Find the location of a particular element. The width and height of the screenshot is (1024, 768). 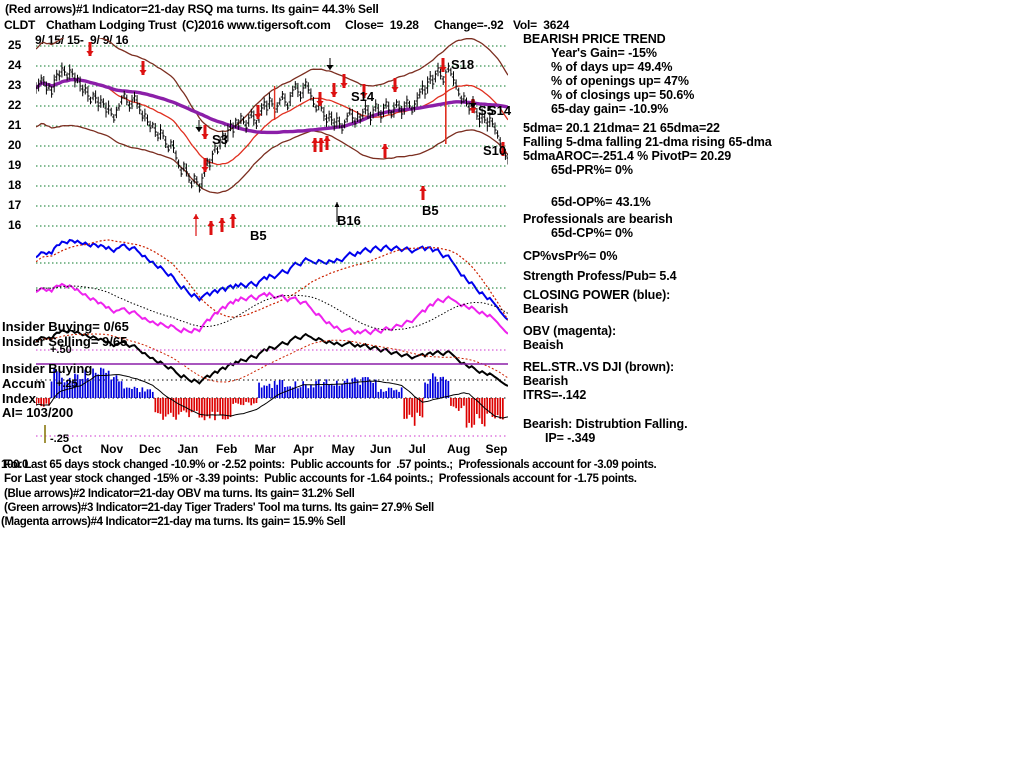

ticker-symbol: CLDT is located at coordinates (20, 25).